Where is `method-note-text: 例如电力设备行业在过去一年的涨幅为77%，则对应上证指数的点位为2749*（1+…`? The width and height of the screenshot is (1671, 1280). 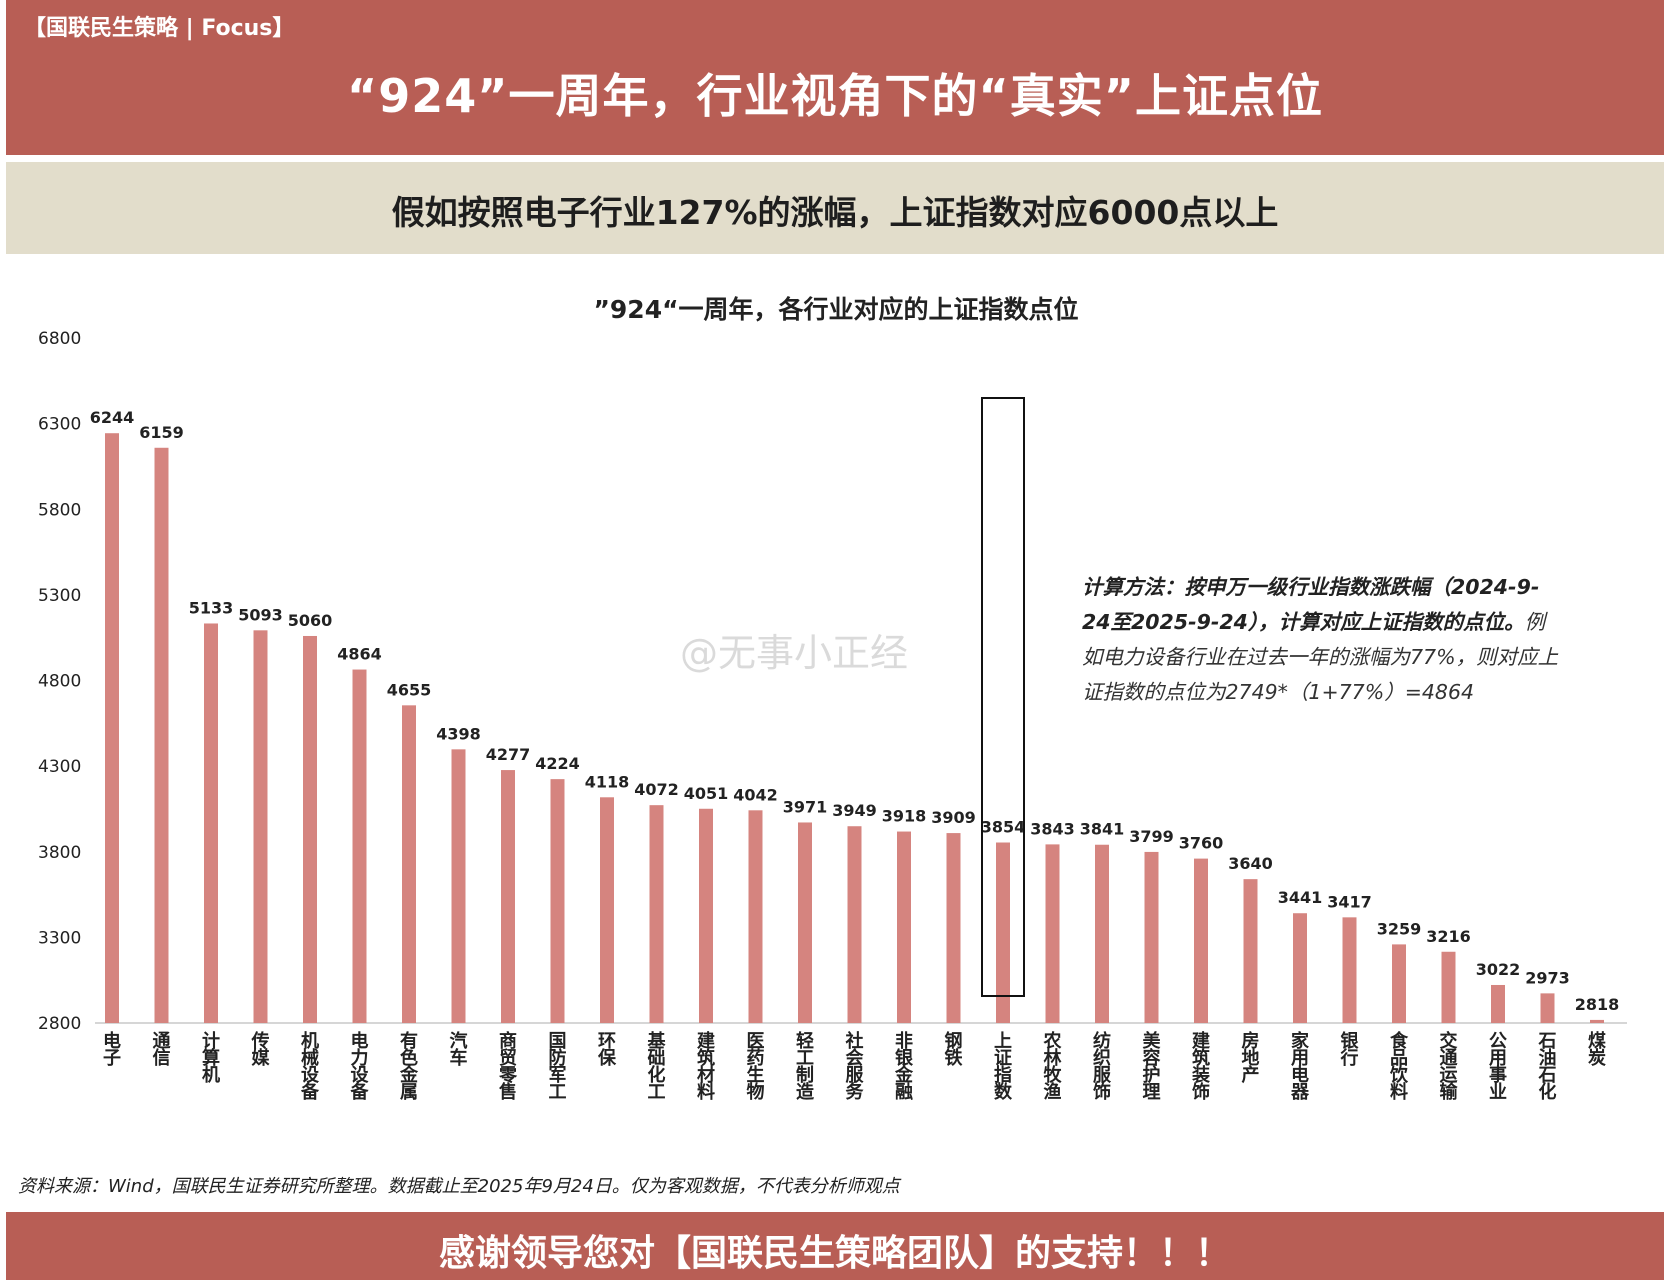
method-note-text: 例如电力设备行业在过去一年的涨幅为77%，则对应上证指数的点位为2749*（1+… is located at coordinates (1320, 657).